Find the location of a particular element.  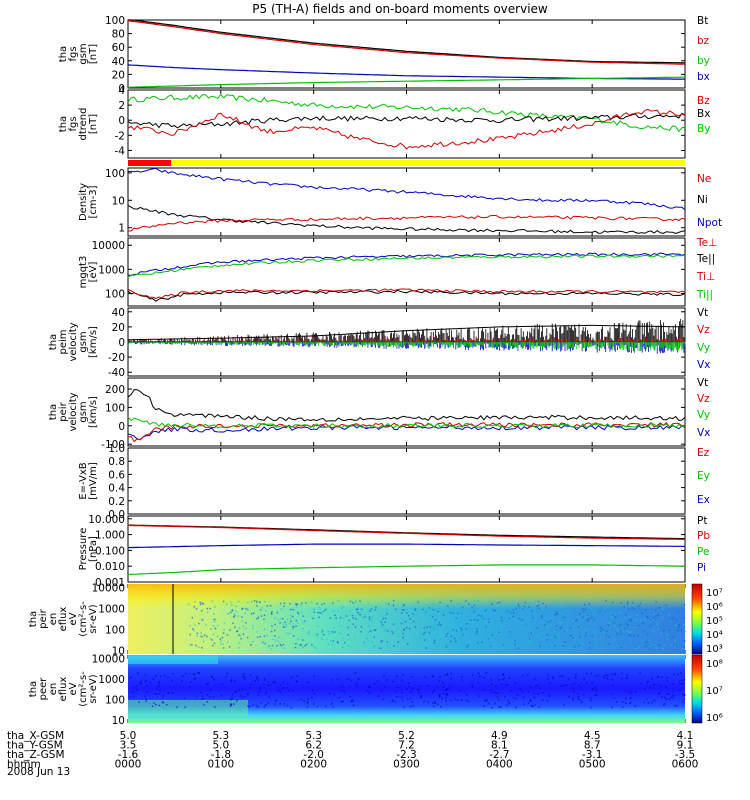

y-axis-label: peim is located at coordinates (63, 341).